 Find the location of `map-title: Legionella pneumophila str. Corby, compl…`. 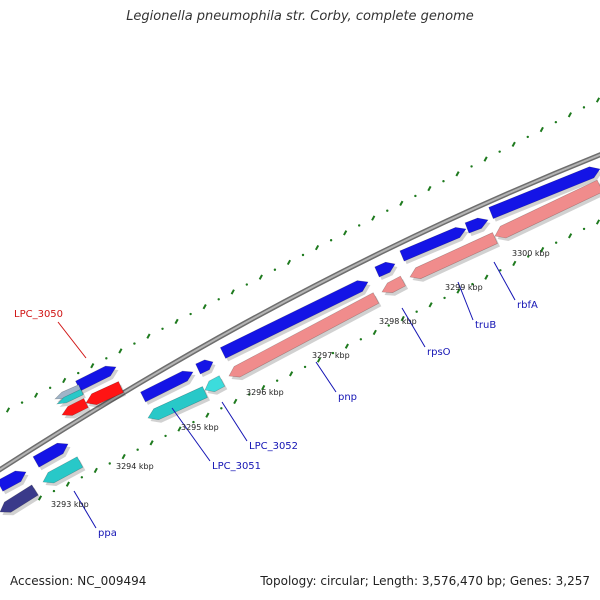

map-title: Legionella pneumophila str. Corby, compl… is located at coordinates (300, 16).